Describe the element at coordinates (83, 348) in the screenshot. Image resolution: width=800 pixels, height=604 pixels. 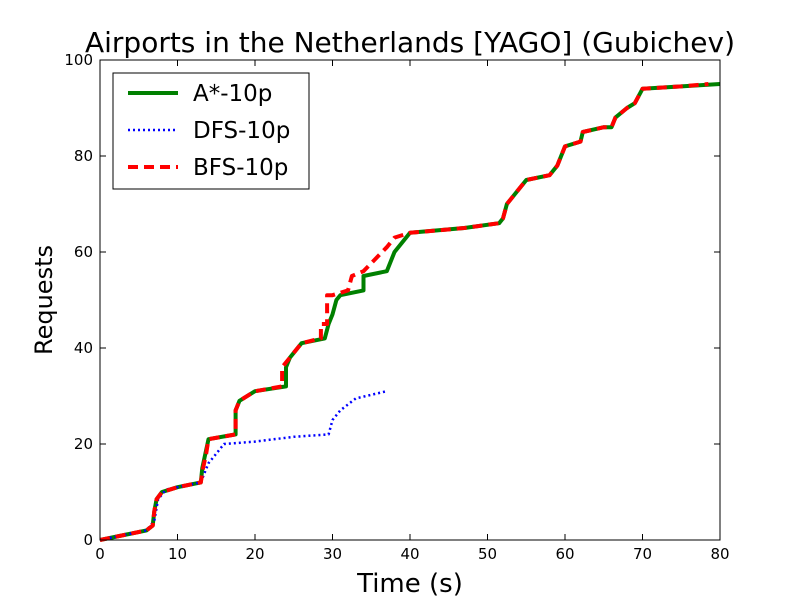
I see `y-tick-label: 40` at that location.